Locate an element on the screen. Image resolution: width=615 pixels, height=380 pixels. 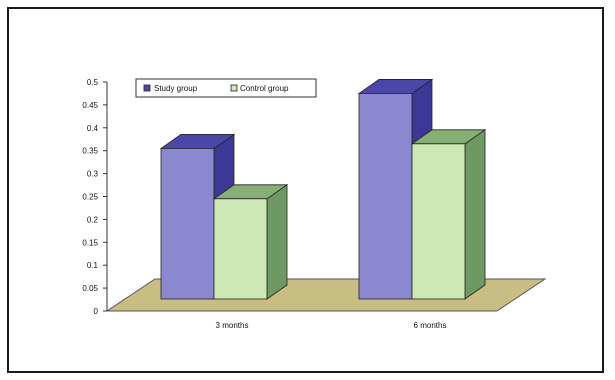
y-axis-ticks: 0 0.05 0.1 0.15 0.2 0.25 0.3 0.35 0.4 0.45 0.5 is located at coordinates (94, 197).